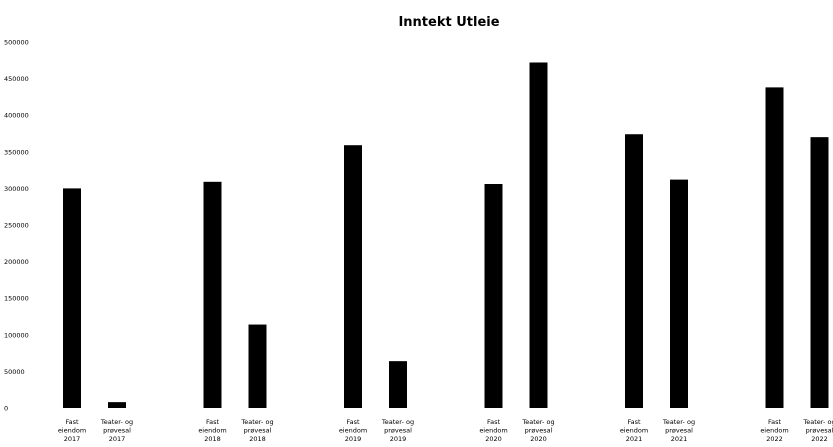 The height and width of the screenshot is (447, 833). What do you see at coordinates (774, 430) in the screenshot?
I see `x-tick-label: Fast eiendom 2022` at bounding box center [774, 430].